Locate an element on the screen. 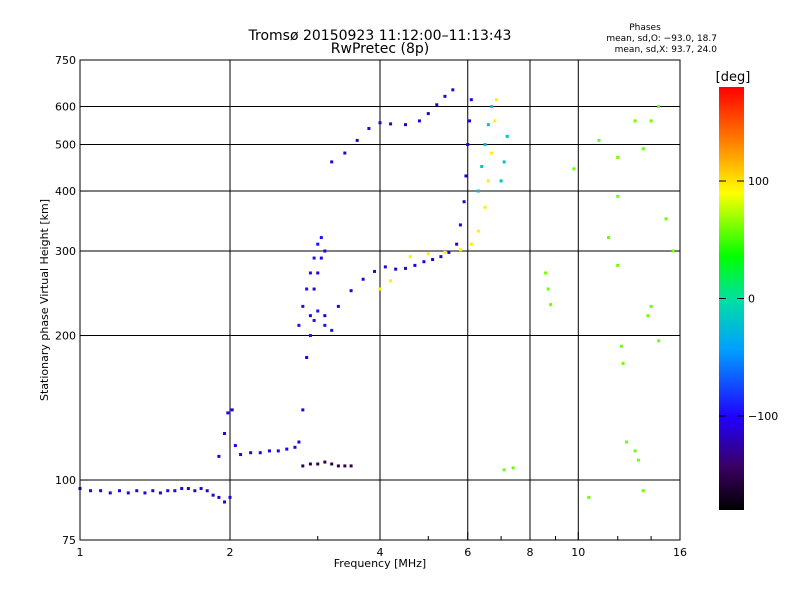  x-tick-label: 6 is located at coordinates (467, 552).